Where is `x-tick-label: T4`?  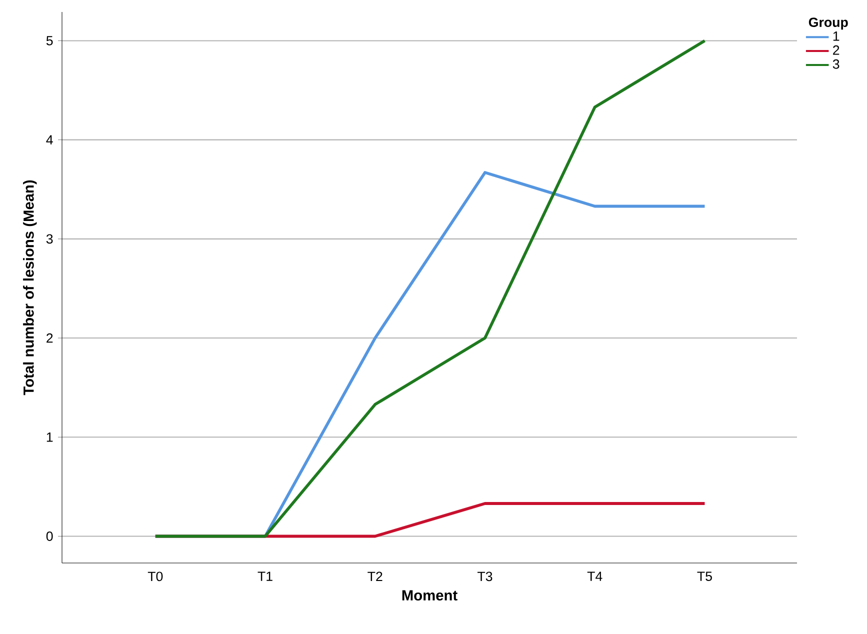
x-tick-label: T4 is located at coordinates (594, 576).